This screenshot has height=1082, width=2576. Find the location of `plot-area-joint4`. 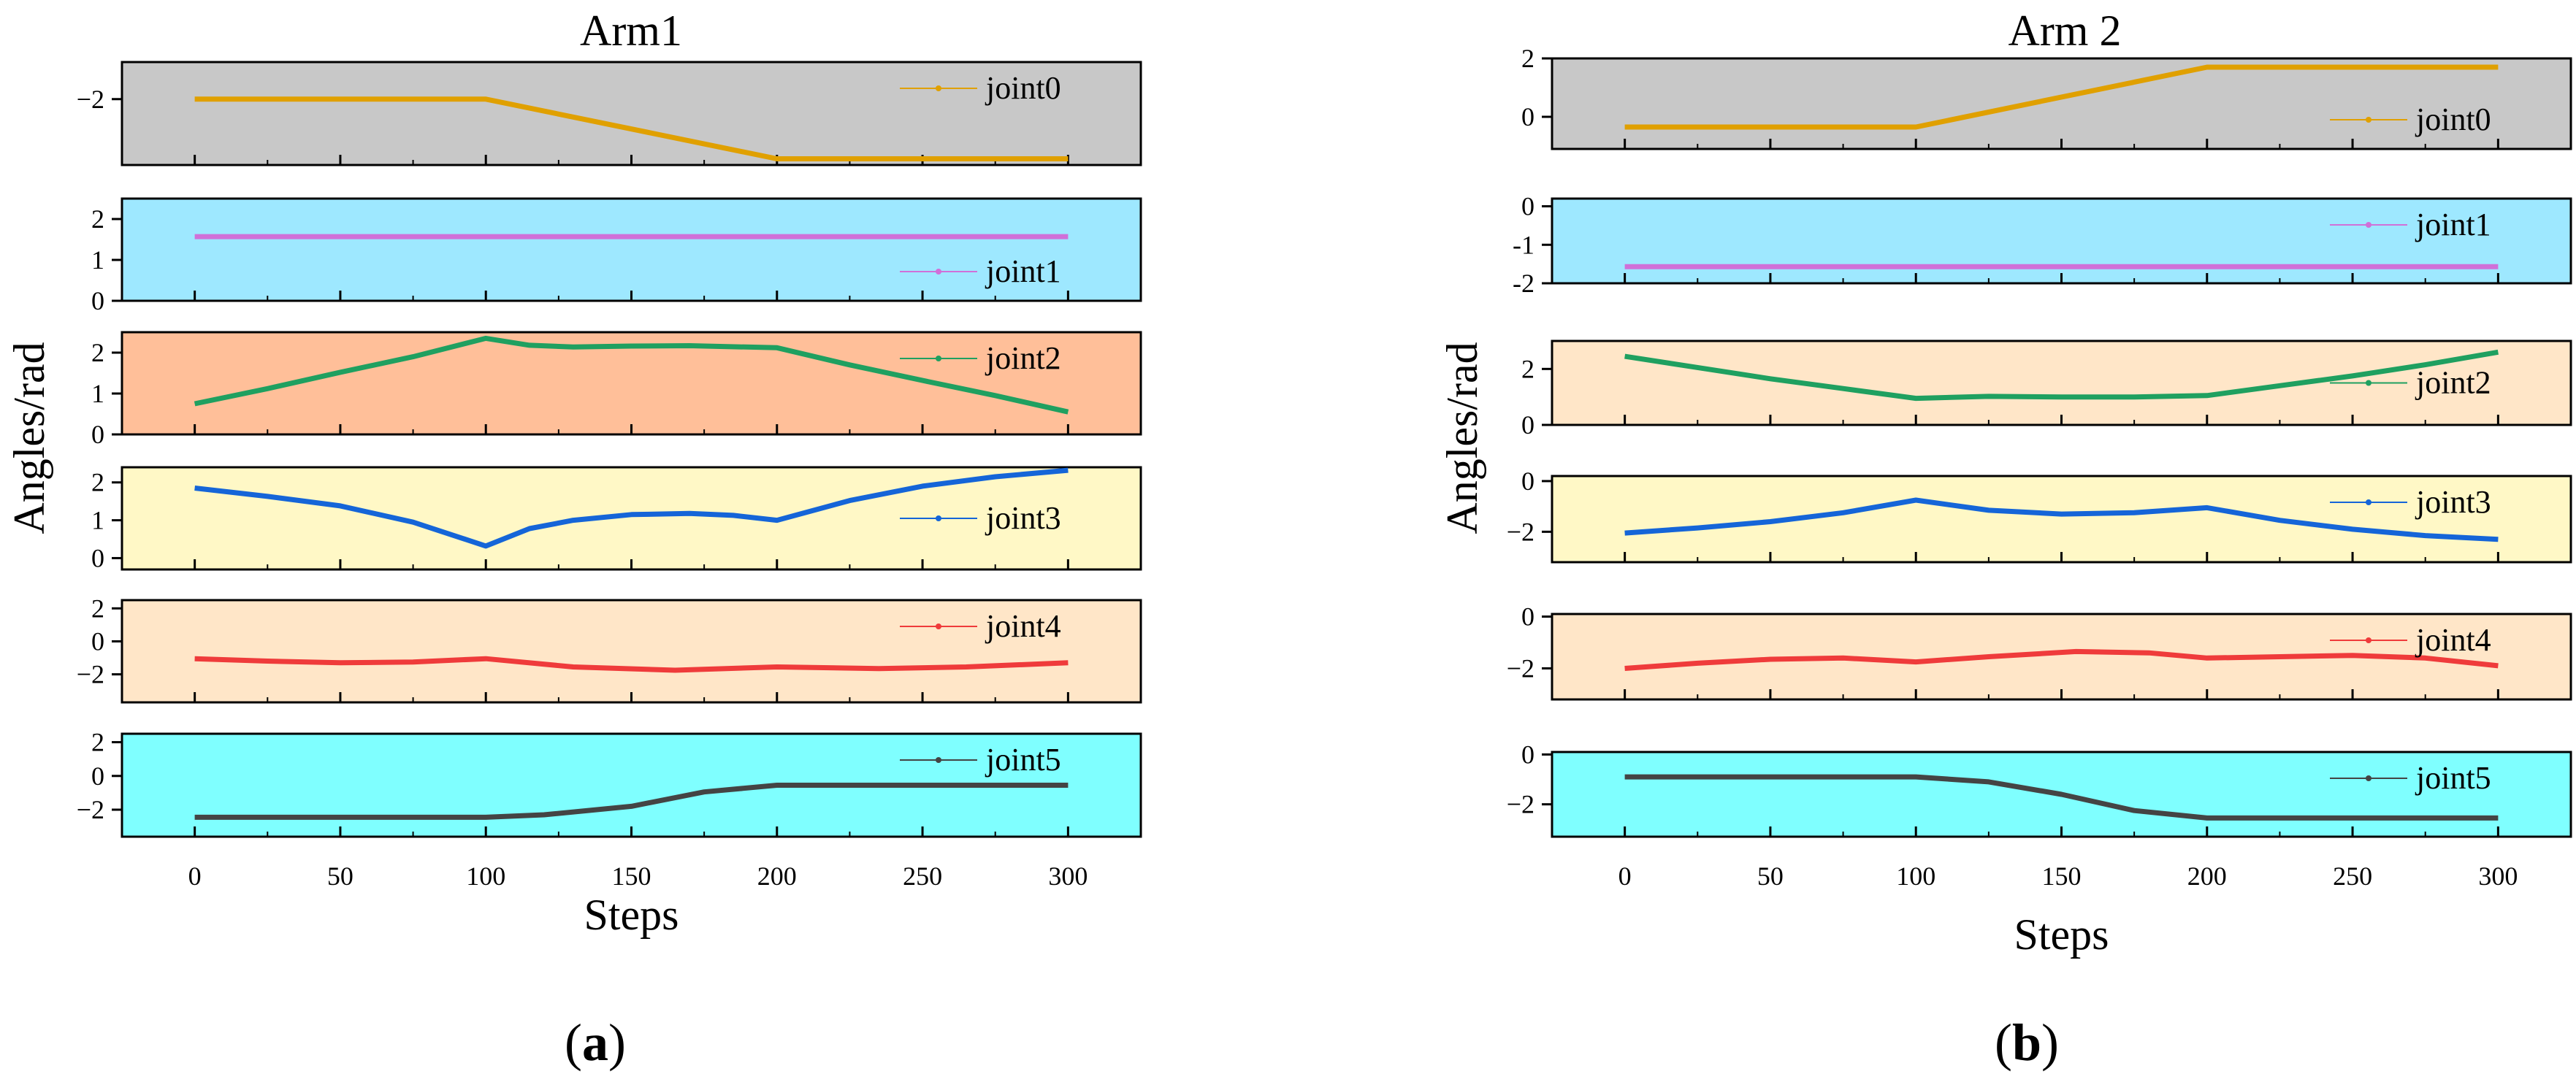

plot-area-joint4 is located at coordinates (631, 651).